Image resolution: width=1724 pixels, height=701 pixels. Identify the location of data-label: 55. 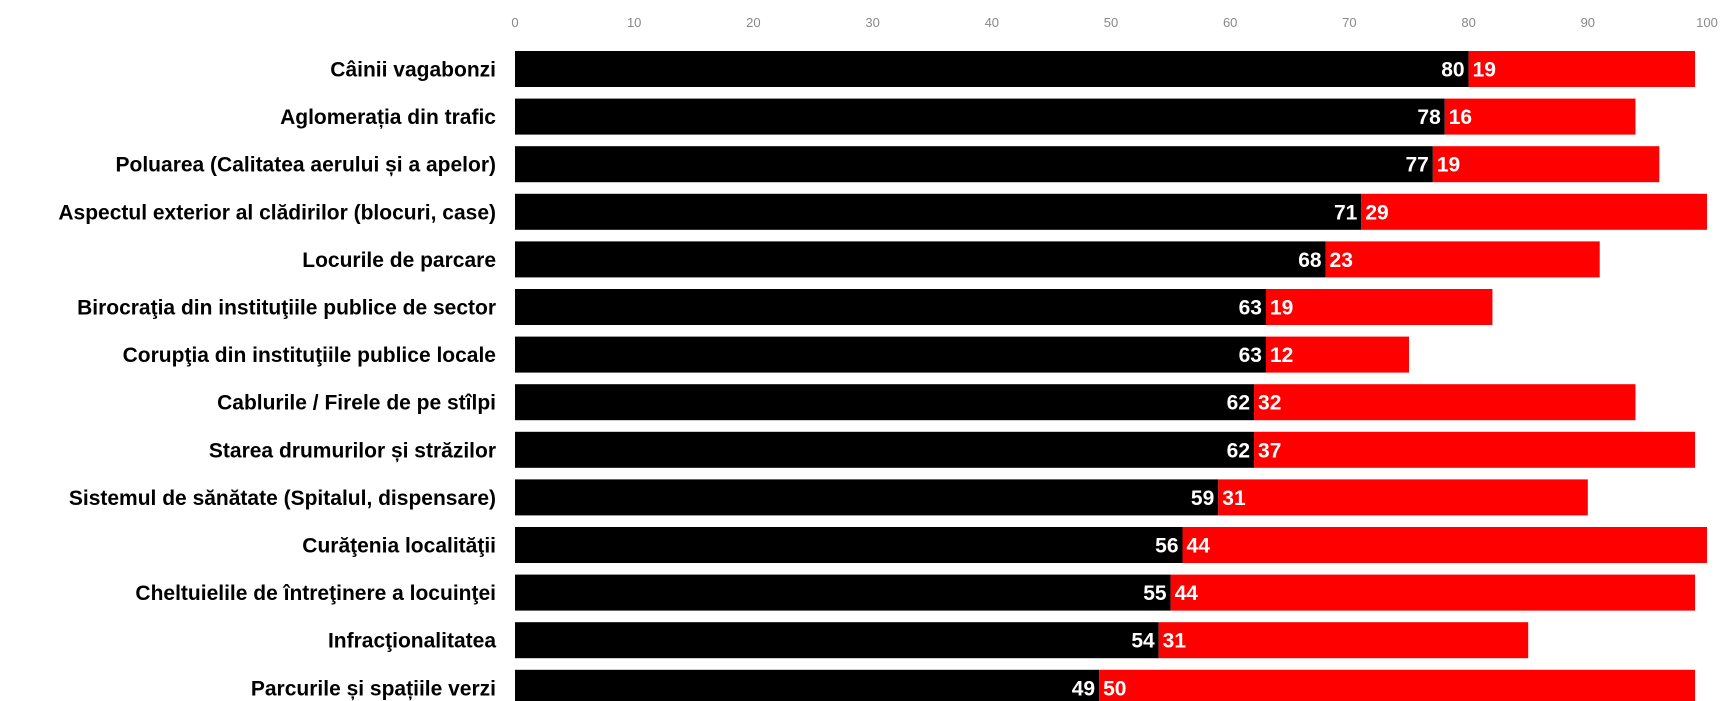
(1155, 593).